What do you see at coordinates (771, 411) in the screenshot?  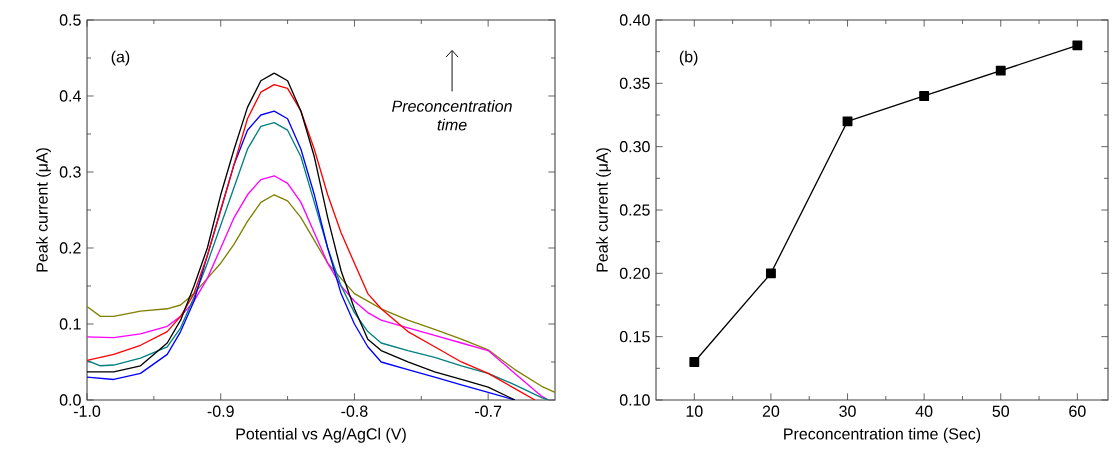 I see `x-tick-label: 20` at bounding box center [771, 411].